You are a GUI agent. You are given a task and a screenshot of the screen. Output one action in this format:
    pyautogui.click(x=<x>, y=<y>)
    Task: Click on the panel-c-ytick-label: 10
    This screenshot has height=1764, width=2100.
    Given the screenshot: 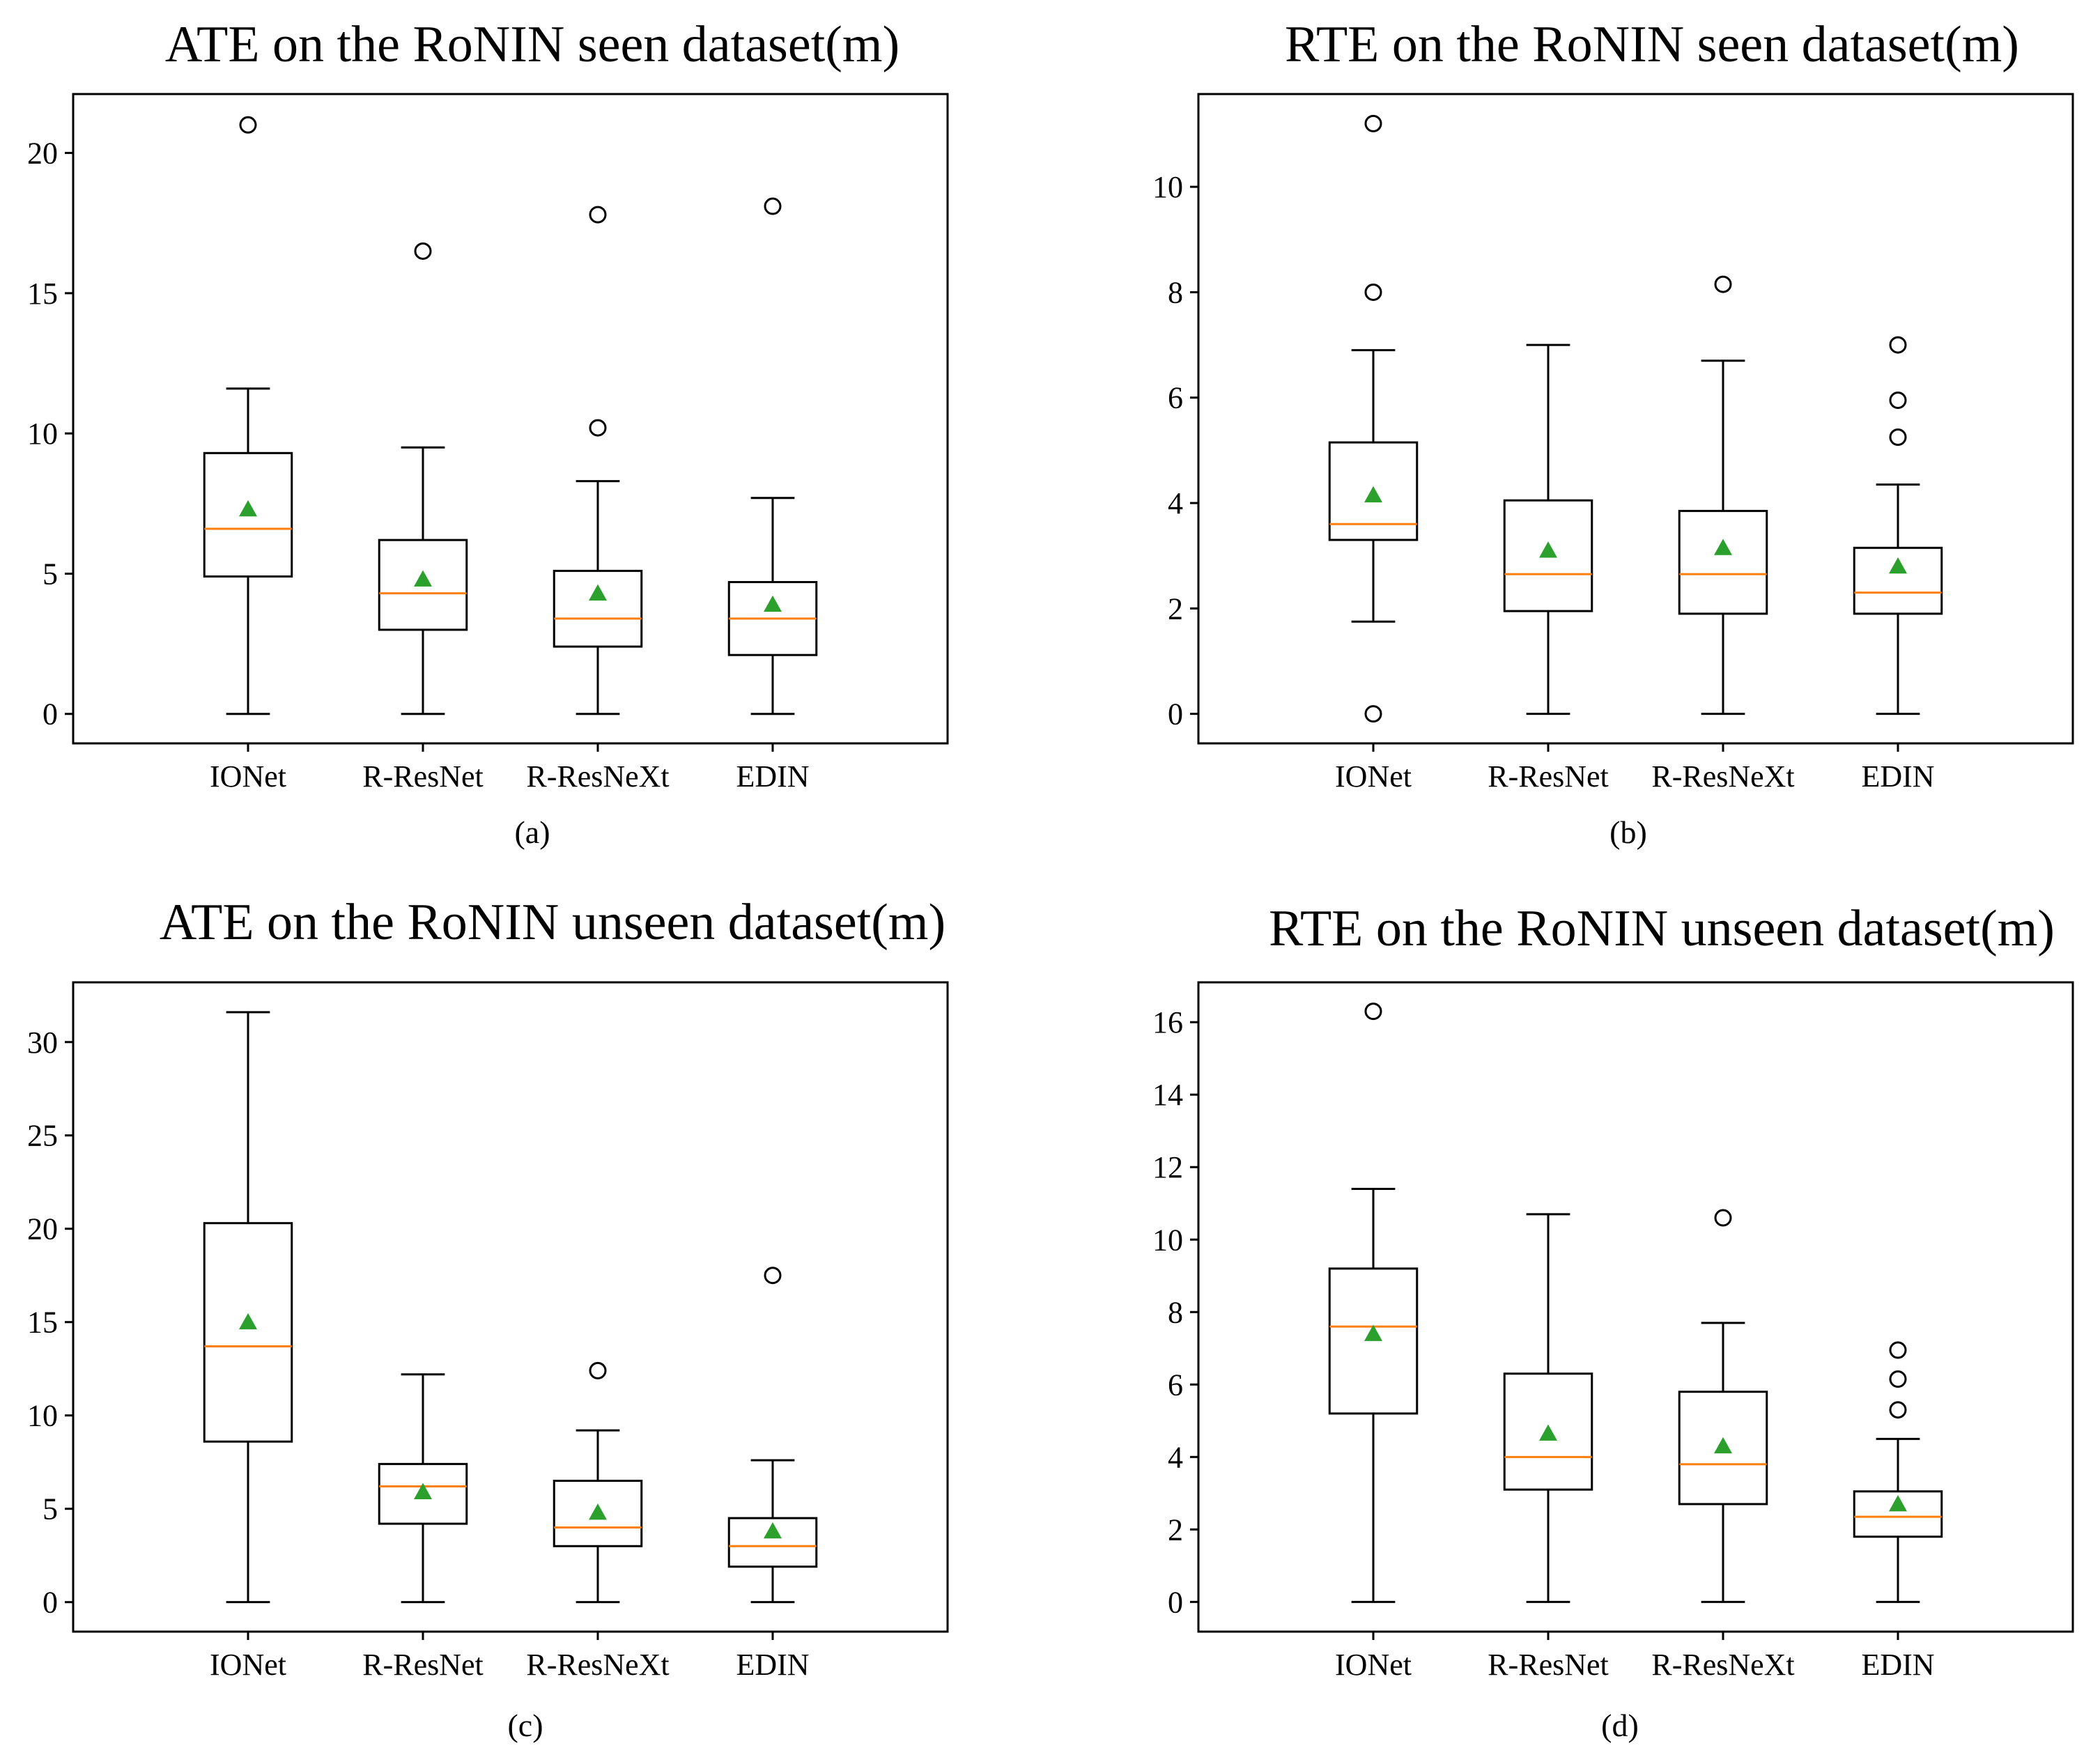 What is the action you would take?
    pyautogui.click(x=42, y=1416)
    